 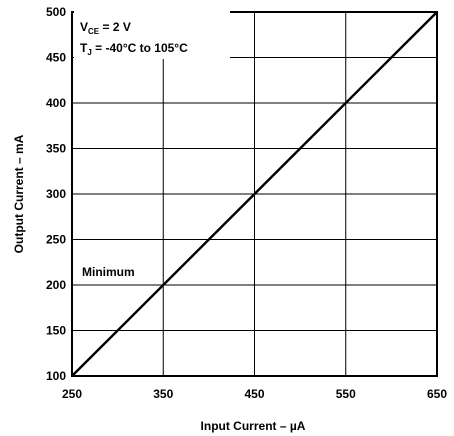 What do you see at coordinates (152, 35) in the screenshot?
I see `annotation-background` at bounding box center [152, 35].